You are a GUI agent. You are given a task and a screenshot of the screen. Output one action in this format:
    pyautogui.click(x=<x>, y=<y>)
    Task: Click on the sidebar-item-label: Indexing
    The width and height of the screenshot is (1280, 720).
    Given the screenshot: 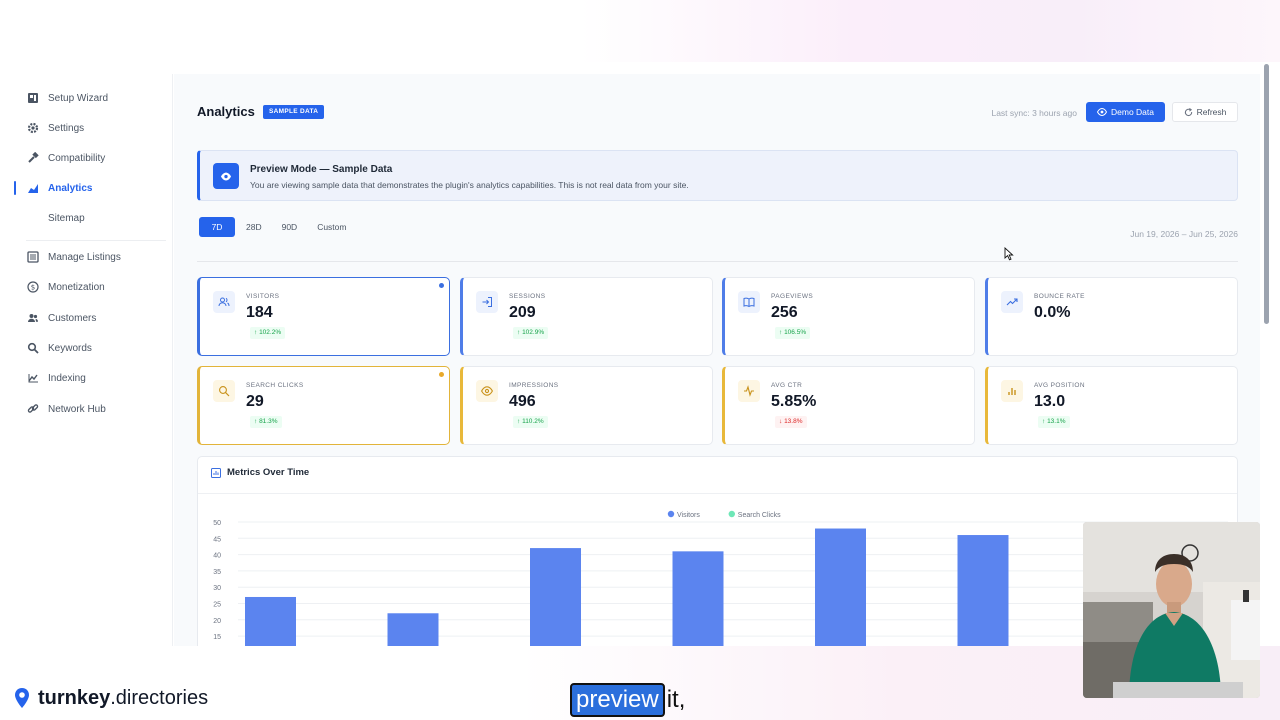 What is the action you would take?
    pyautogui.click(x=67, y=378)
    